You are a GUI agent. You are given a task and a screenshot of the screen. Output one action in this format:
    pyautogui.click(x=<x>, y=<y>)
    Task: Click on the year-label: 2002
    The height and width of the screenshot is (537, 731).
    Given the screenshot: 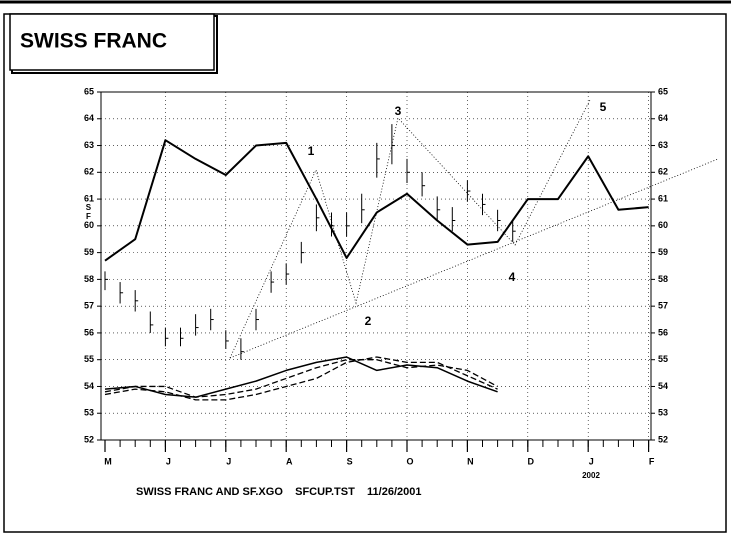 What is the action you would take?
    pyautogui.click(x=591, y=475)
    